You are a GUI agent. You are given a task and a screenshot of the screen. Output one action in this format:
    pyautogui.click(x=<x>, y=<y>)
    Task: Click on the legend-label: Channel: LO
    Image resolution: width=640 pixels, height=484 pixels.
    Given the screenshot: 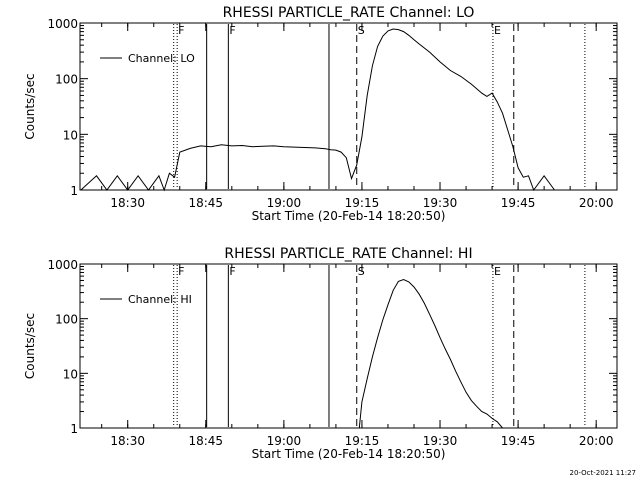 What is the action you would take?
    pyautogui.click(x=161, y=58)
    